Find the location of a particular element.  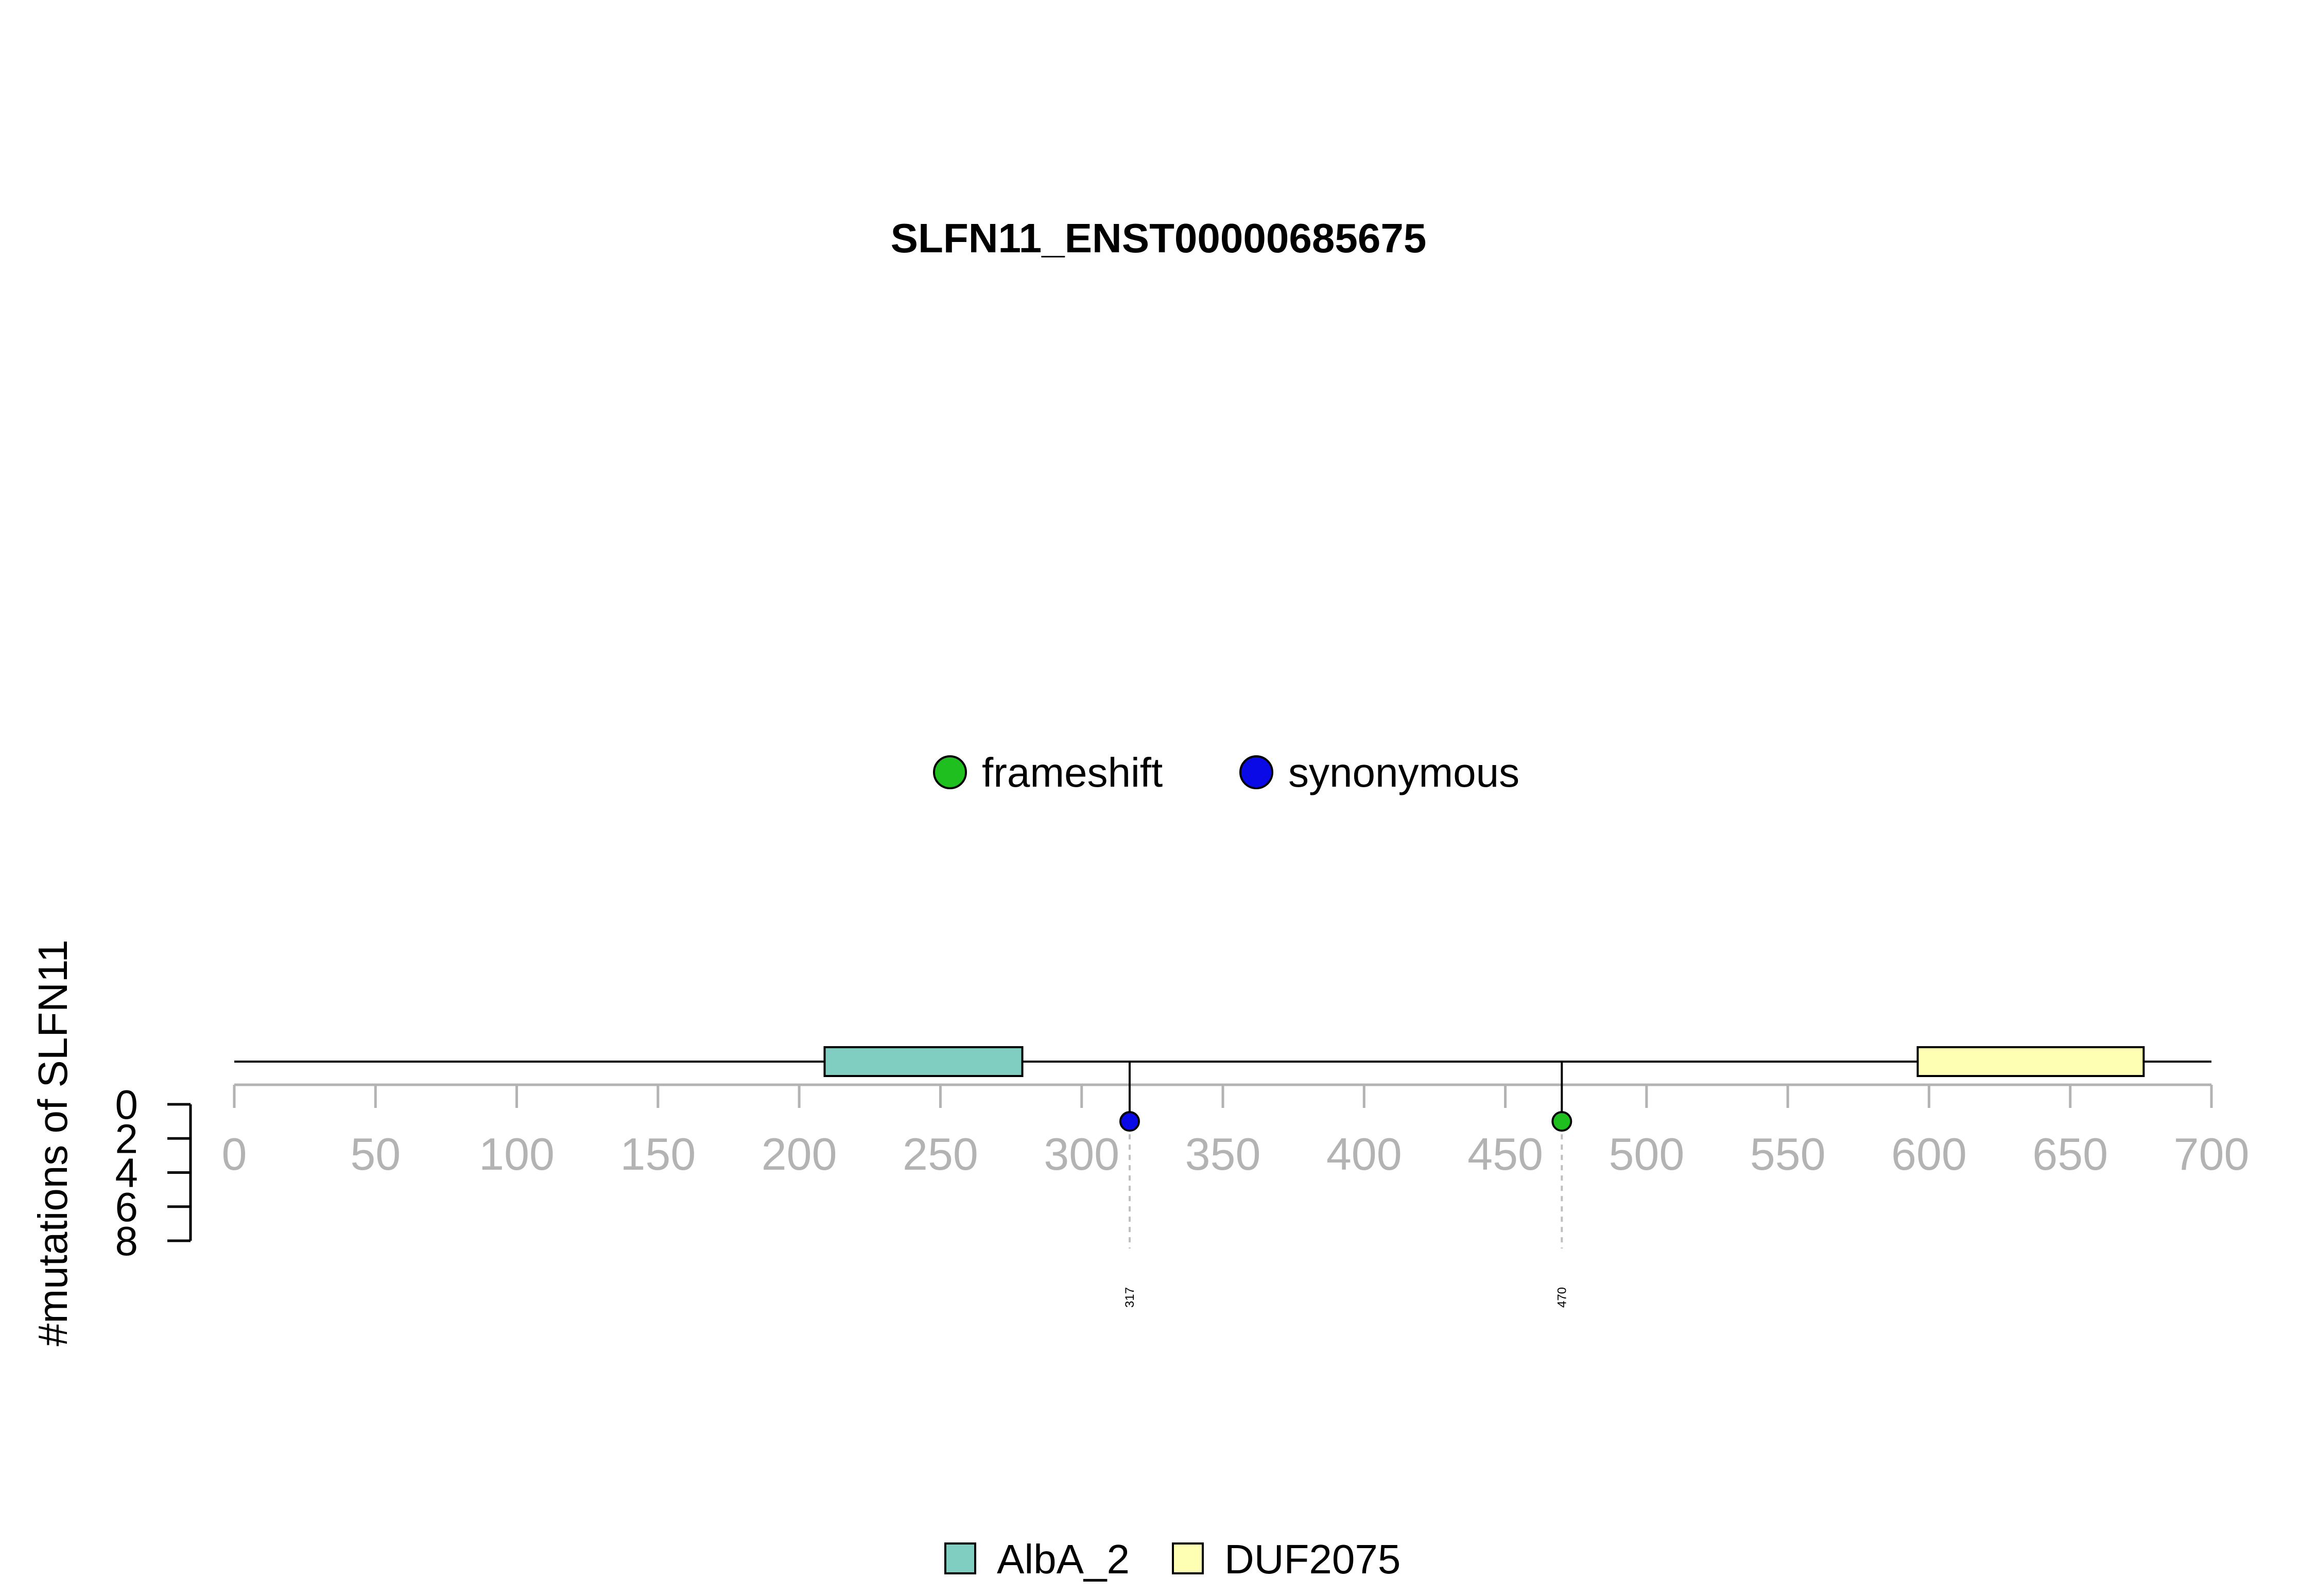

x-tick-label: 200 is located at coordinates (799, 1154).